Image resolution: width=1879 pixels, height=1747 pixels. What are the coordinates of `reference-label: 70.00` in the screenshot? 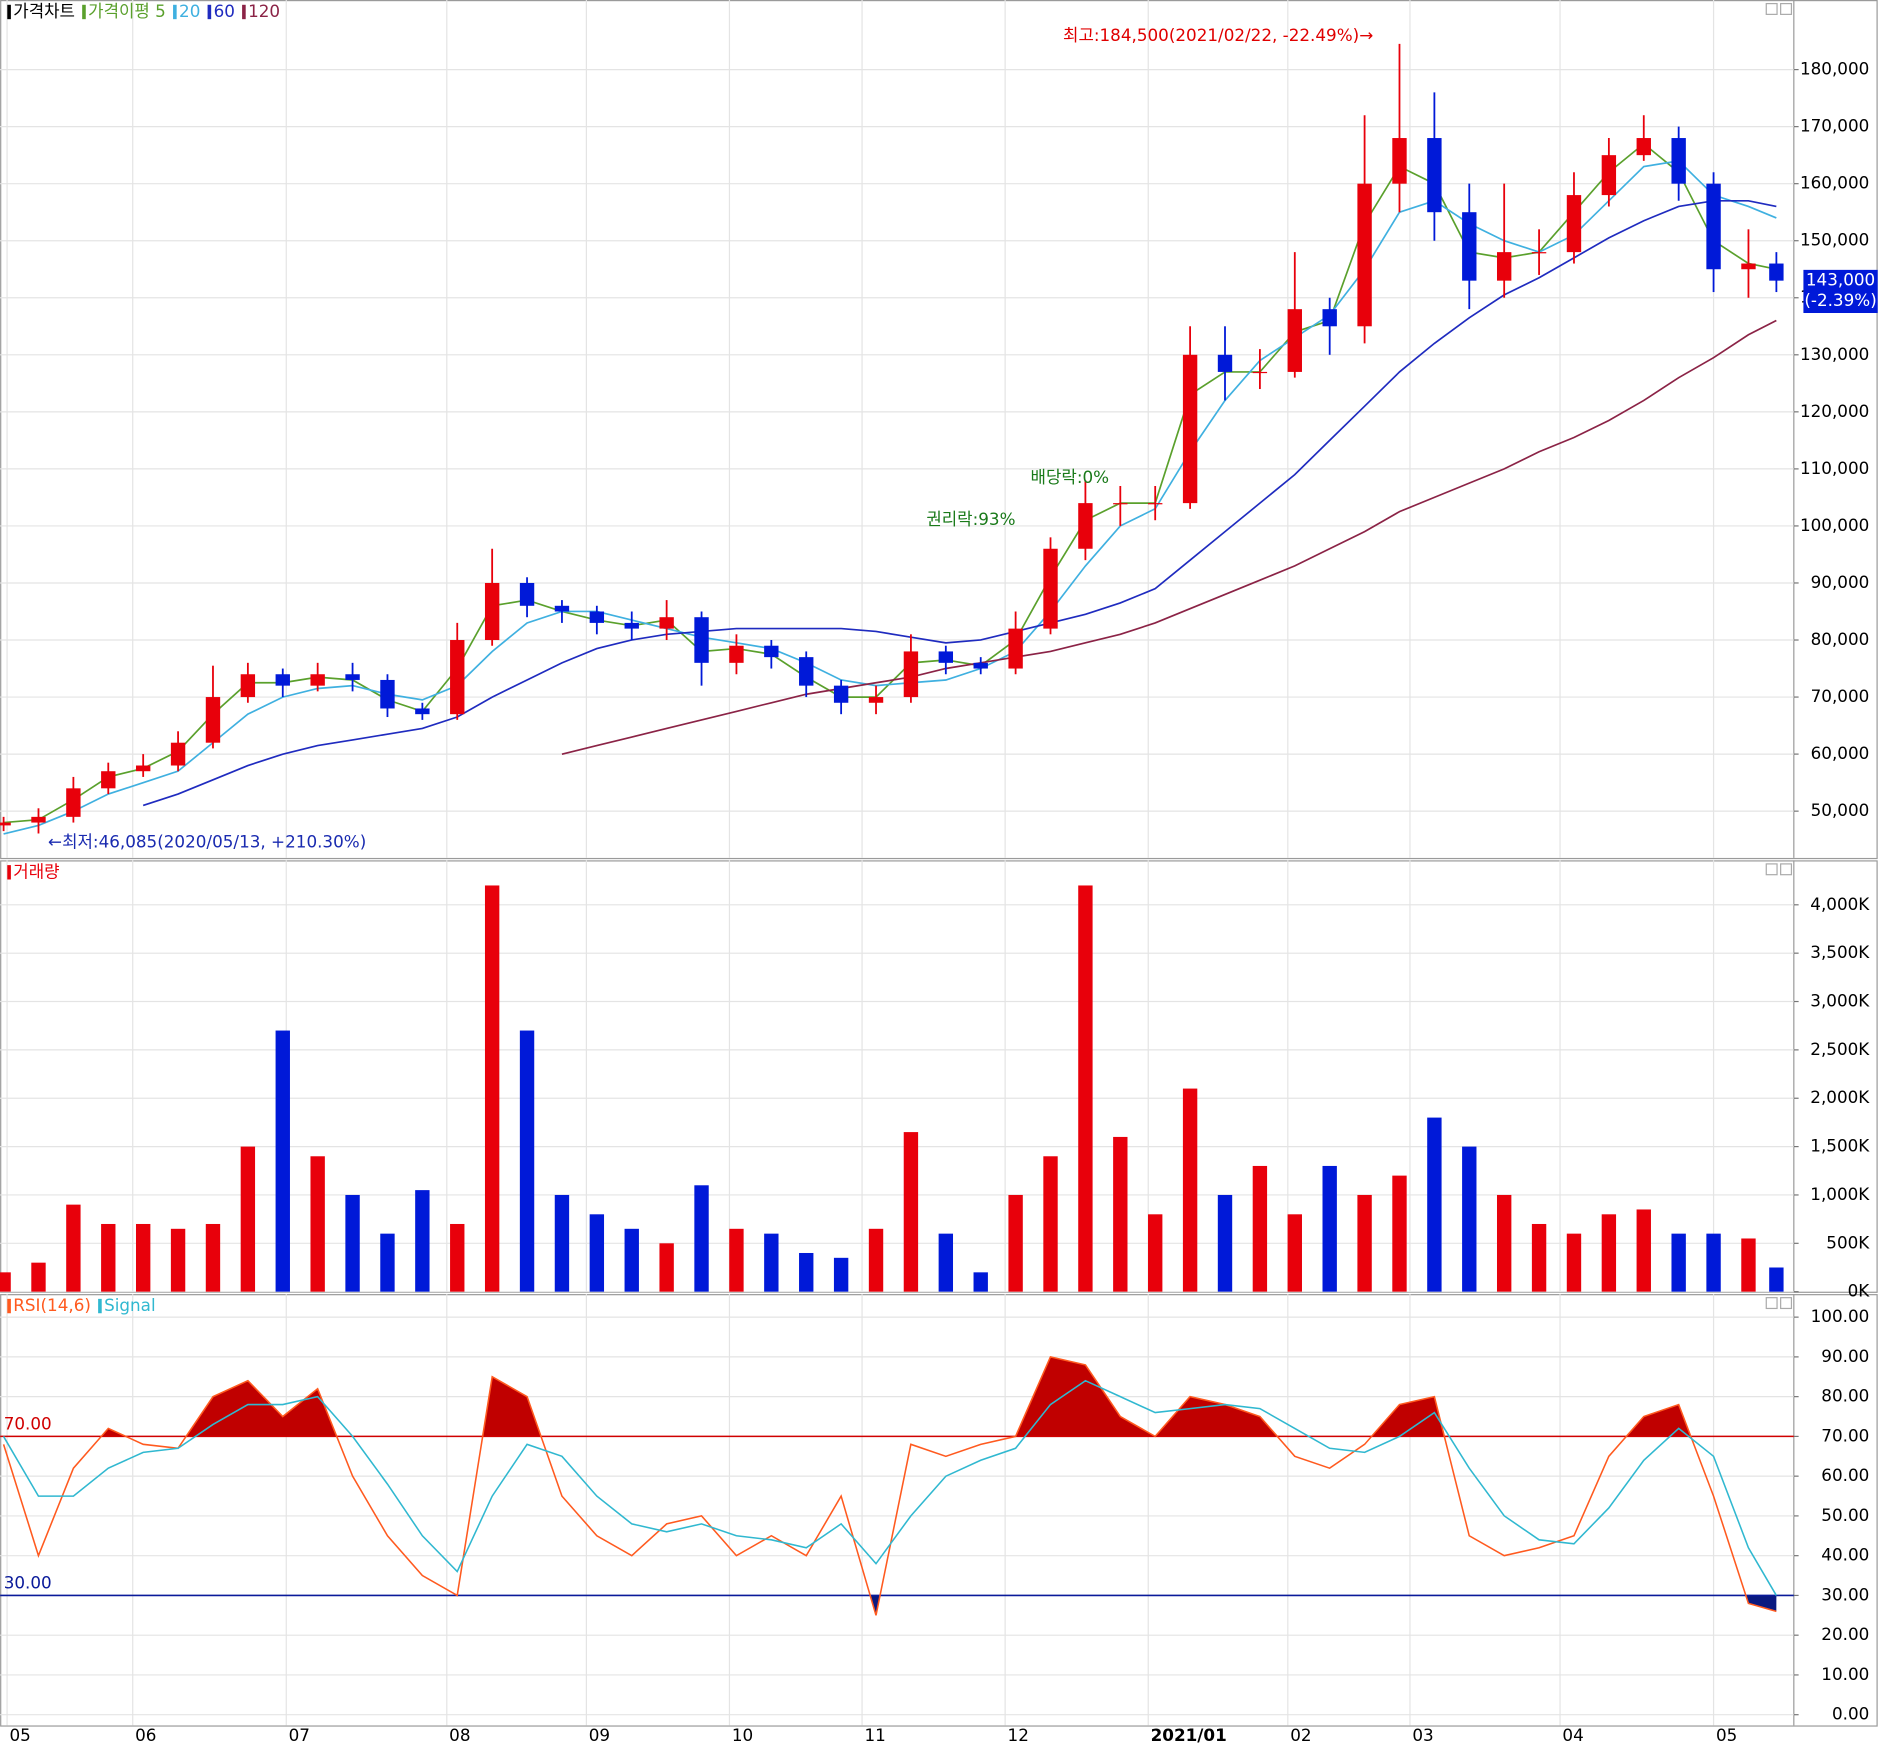 It's located at (28, 1423).